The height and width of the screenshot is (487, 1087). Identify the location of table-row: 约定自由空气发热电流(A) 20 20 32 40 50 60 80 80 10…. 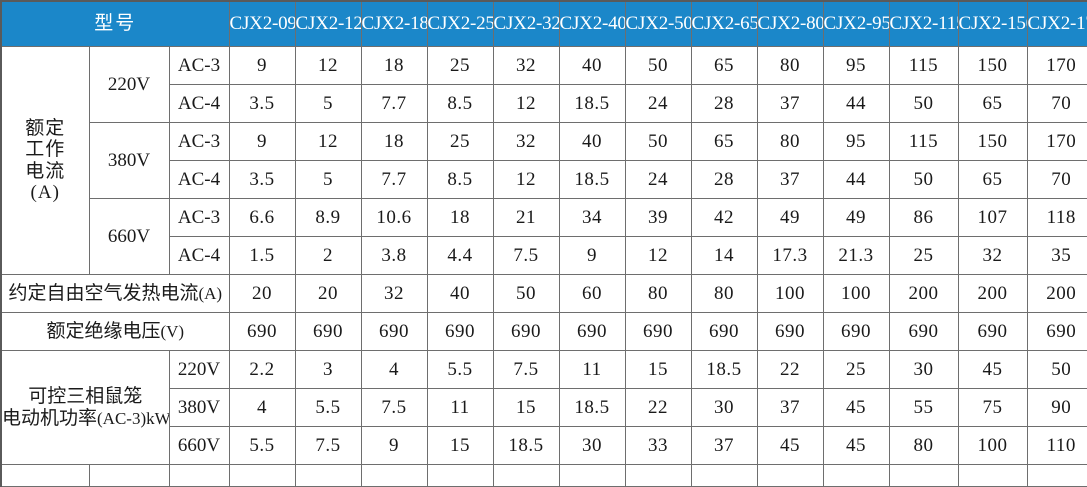
(543, 293).